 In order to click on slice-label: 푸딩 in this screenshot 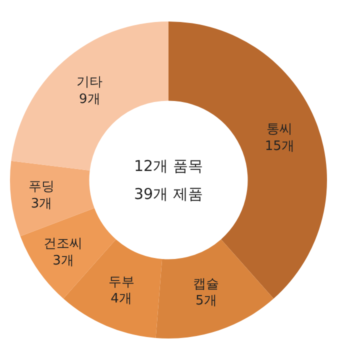, I will do `click(41, 186)`.